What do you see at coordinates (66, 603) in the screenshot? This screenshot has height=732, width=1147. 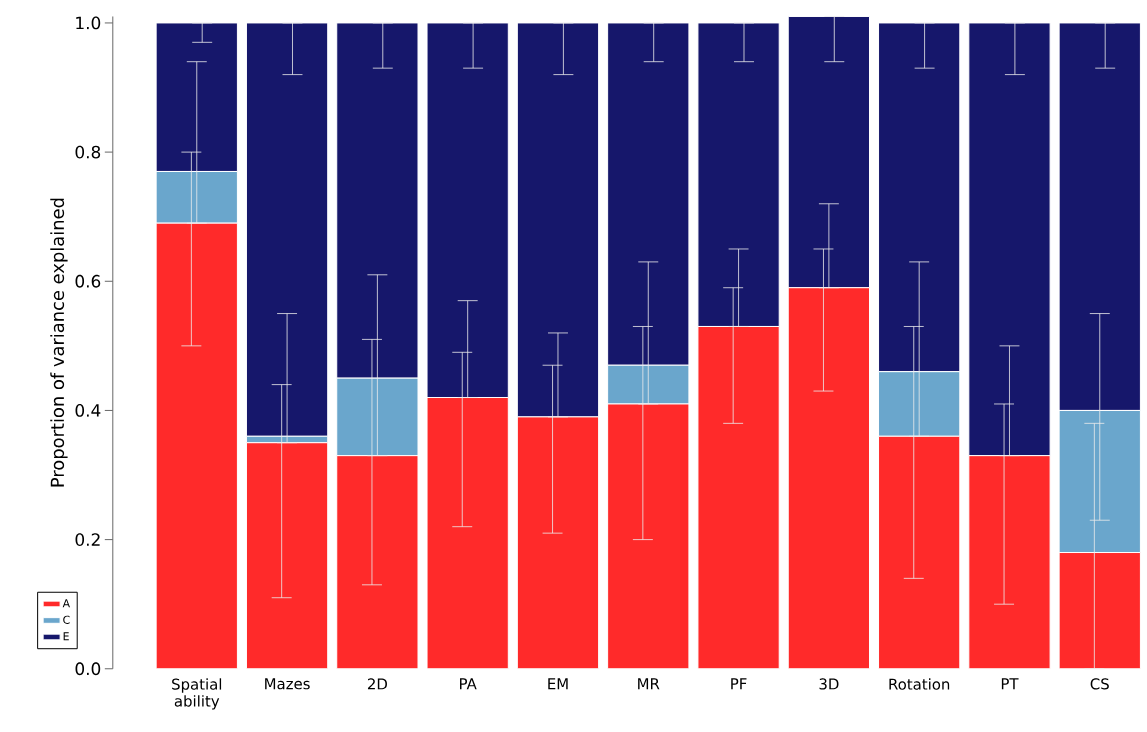 I see `legend-label: A` at bounding box center [66, 603].